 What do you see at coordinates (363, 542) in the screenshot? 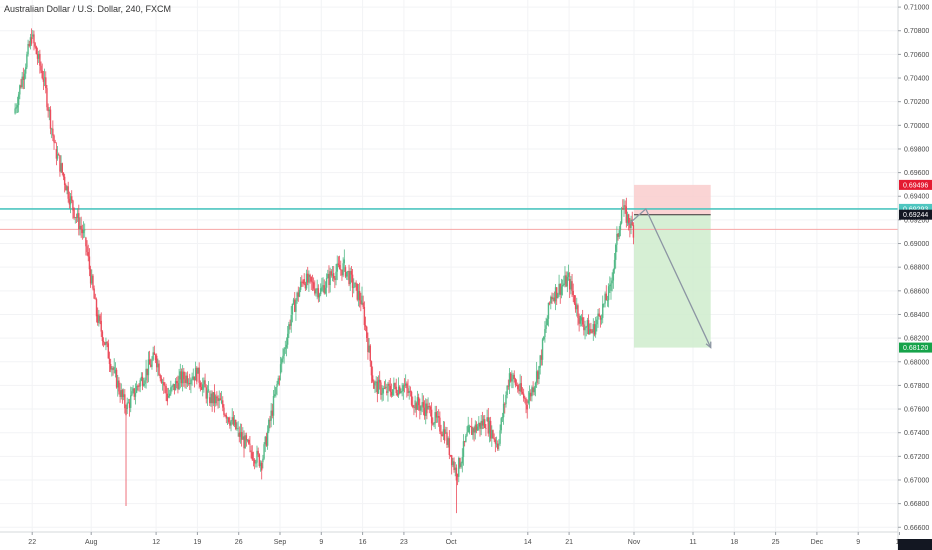
I see `time-axis-label: 16` at bounding box center [363, 542].